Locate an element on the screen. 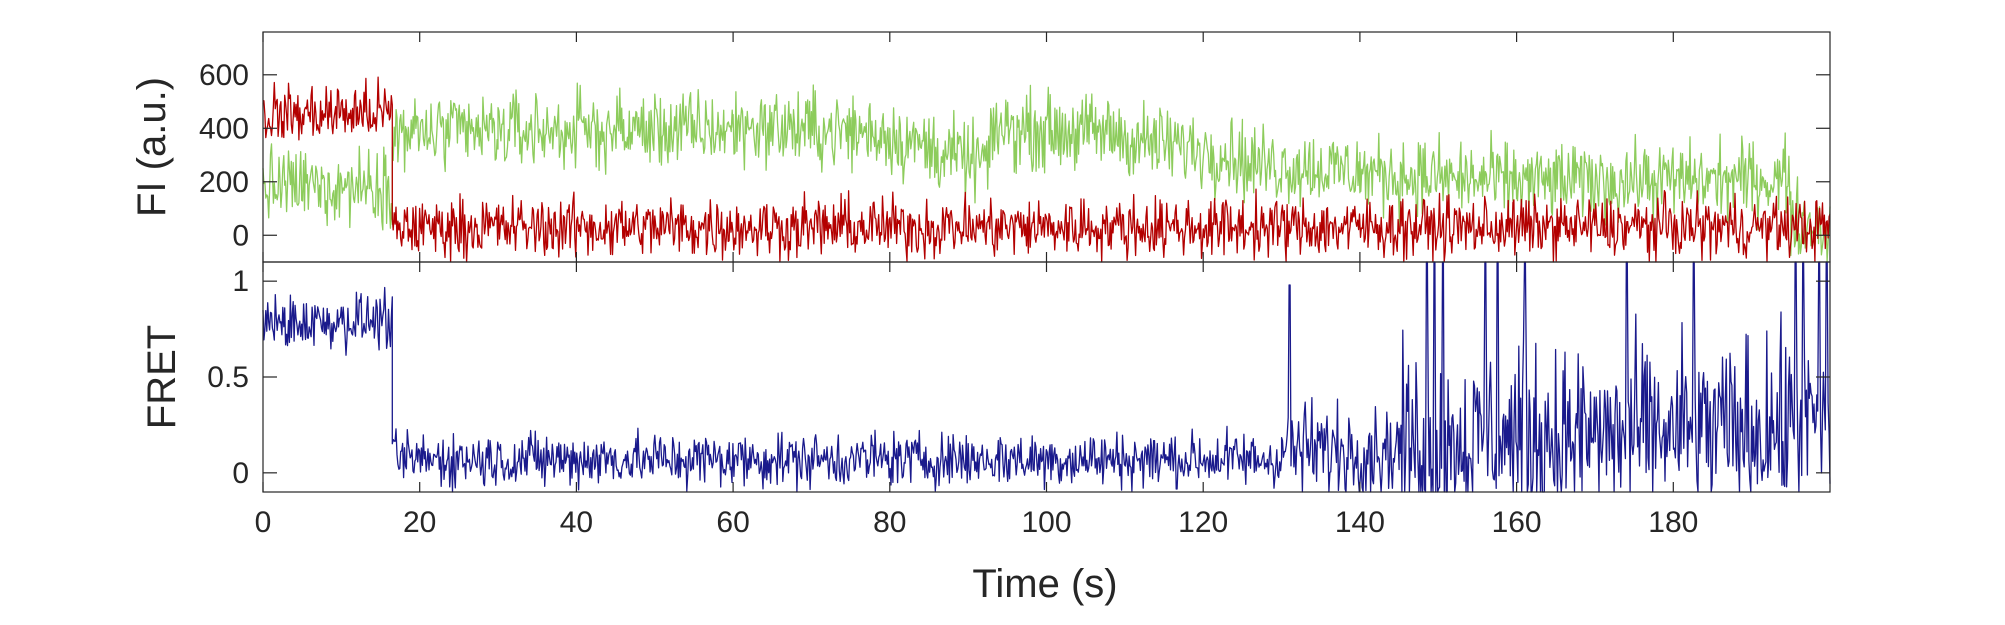  time-x-tick-label: 60 is located at coordinates (732, 522).